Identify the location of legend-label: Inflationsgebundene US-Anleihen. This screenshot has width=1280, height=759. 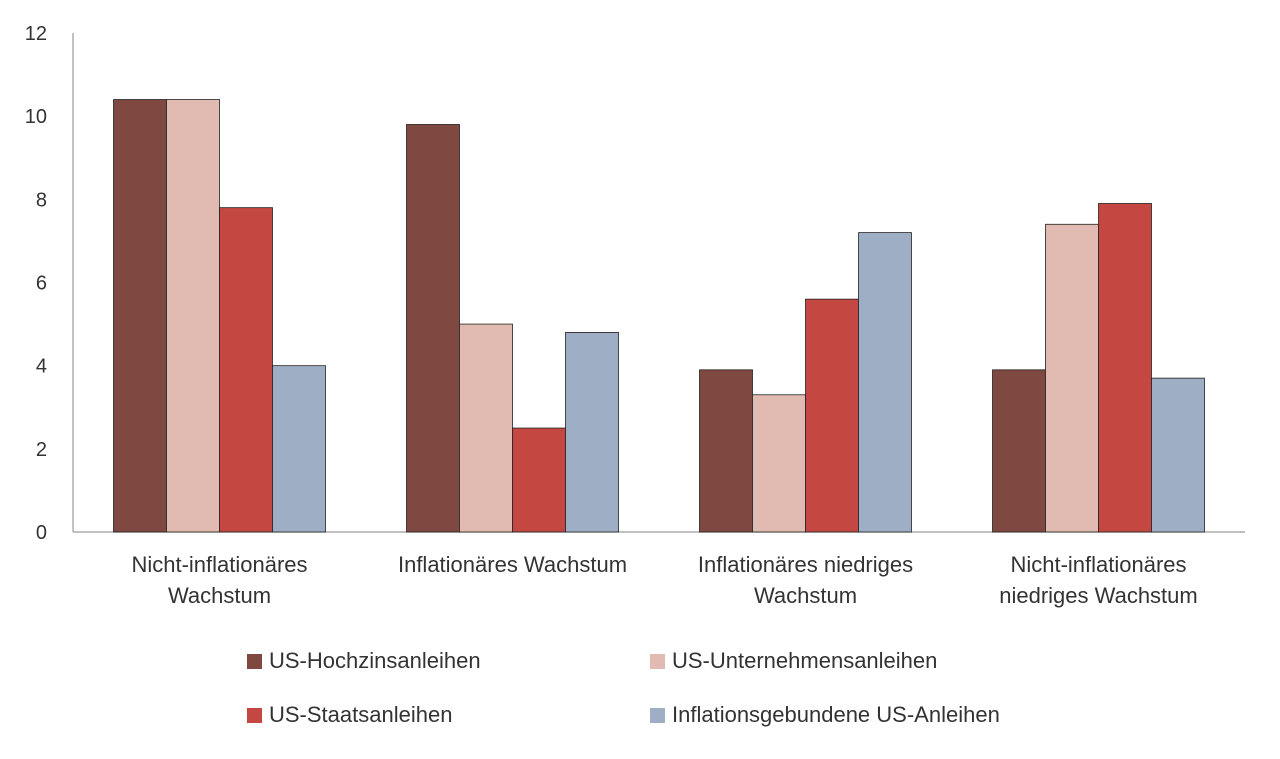
(836, 714).